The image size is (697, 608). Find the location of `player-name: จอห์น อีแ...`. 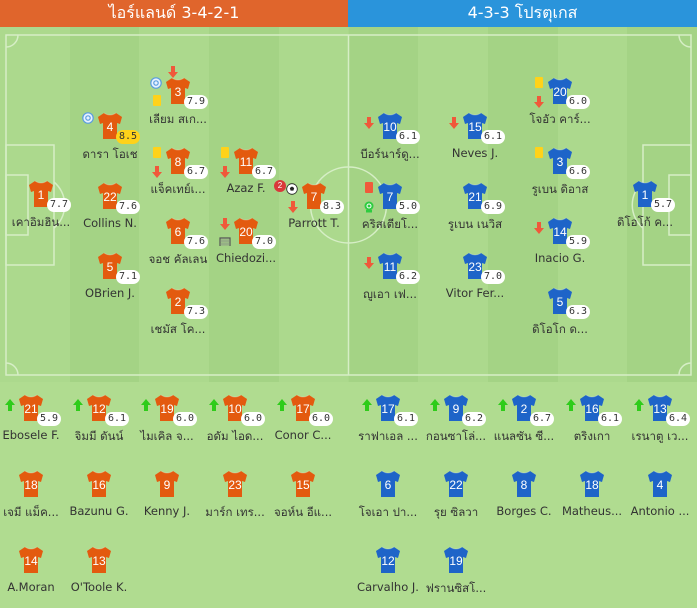

player-name: จอห์น อีแ... is located at coordinates (303, 512).